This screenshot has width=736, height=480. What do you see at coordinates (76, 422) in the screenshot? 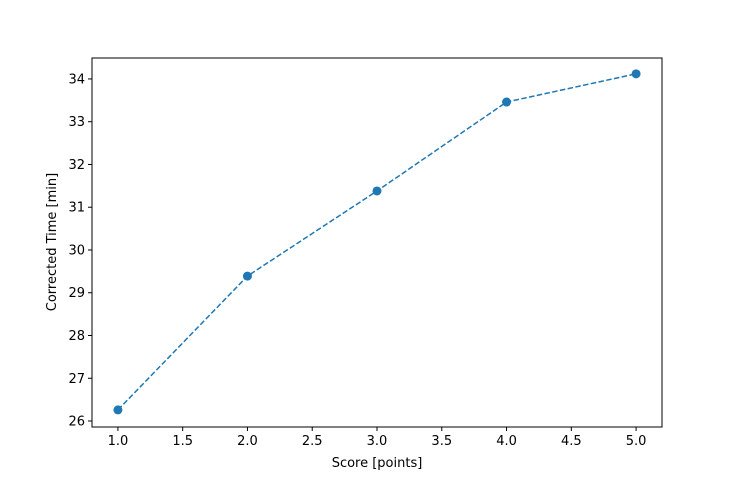
I see `y-tick-label: 26` at bounding box center [76, 422].